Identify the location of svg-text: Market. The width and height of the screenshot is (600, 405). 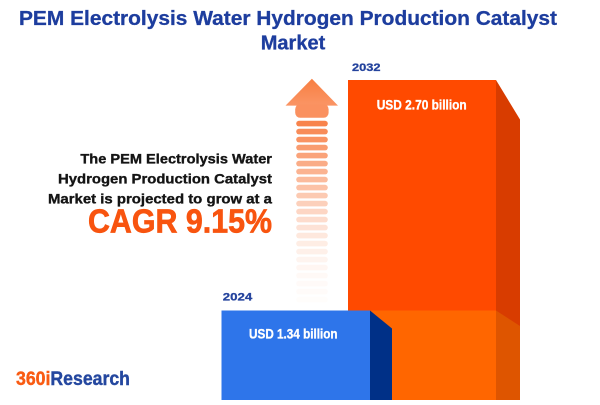
(293, 44).